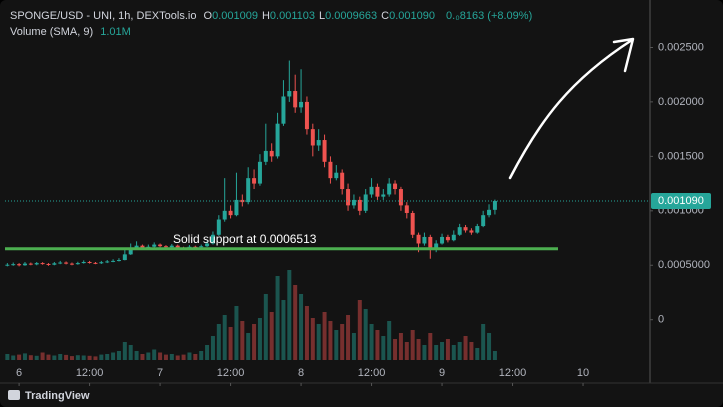 This screenshot has height=407, width=723. I want to click on last-price-label: 0.001090, so click(681, 201).